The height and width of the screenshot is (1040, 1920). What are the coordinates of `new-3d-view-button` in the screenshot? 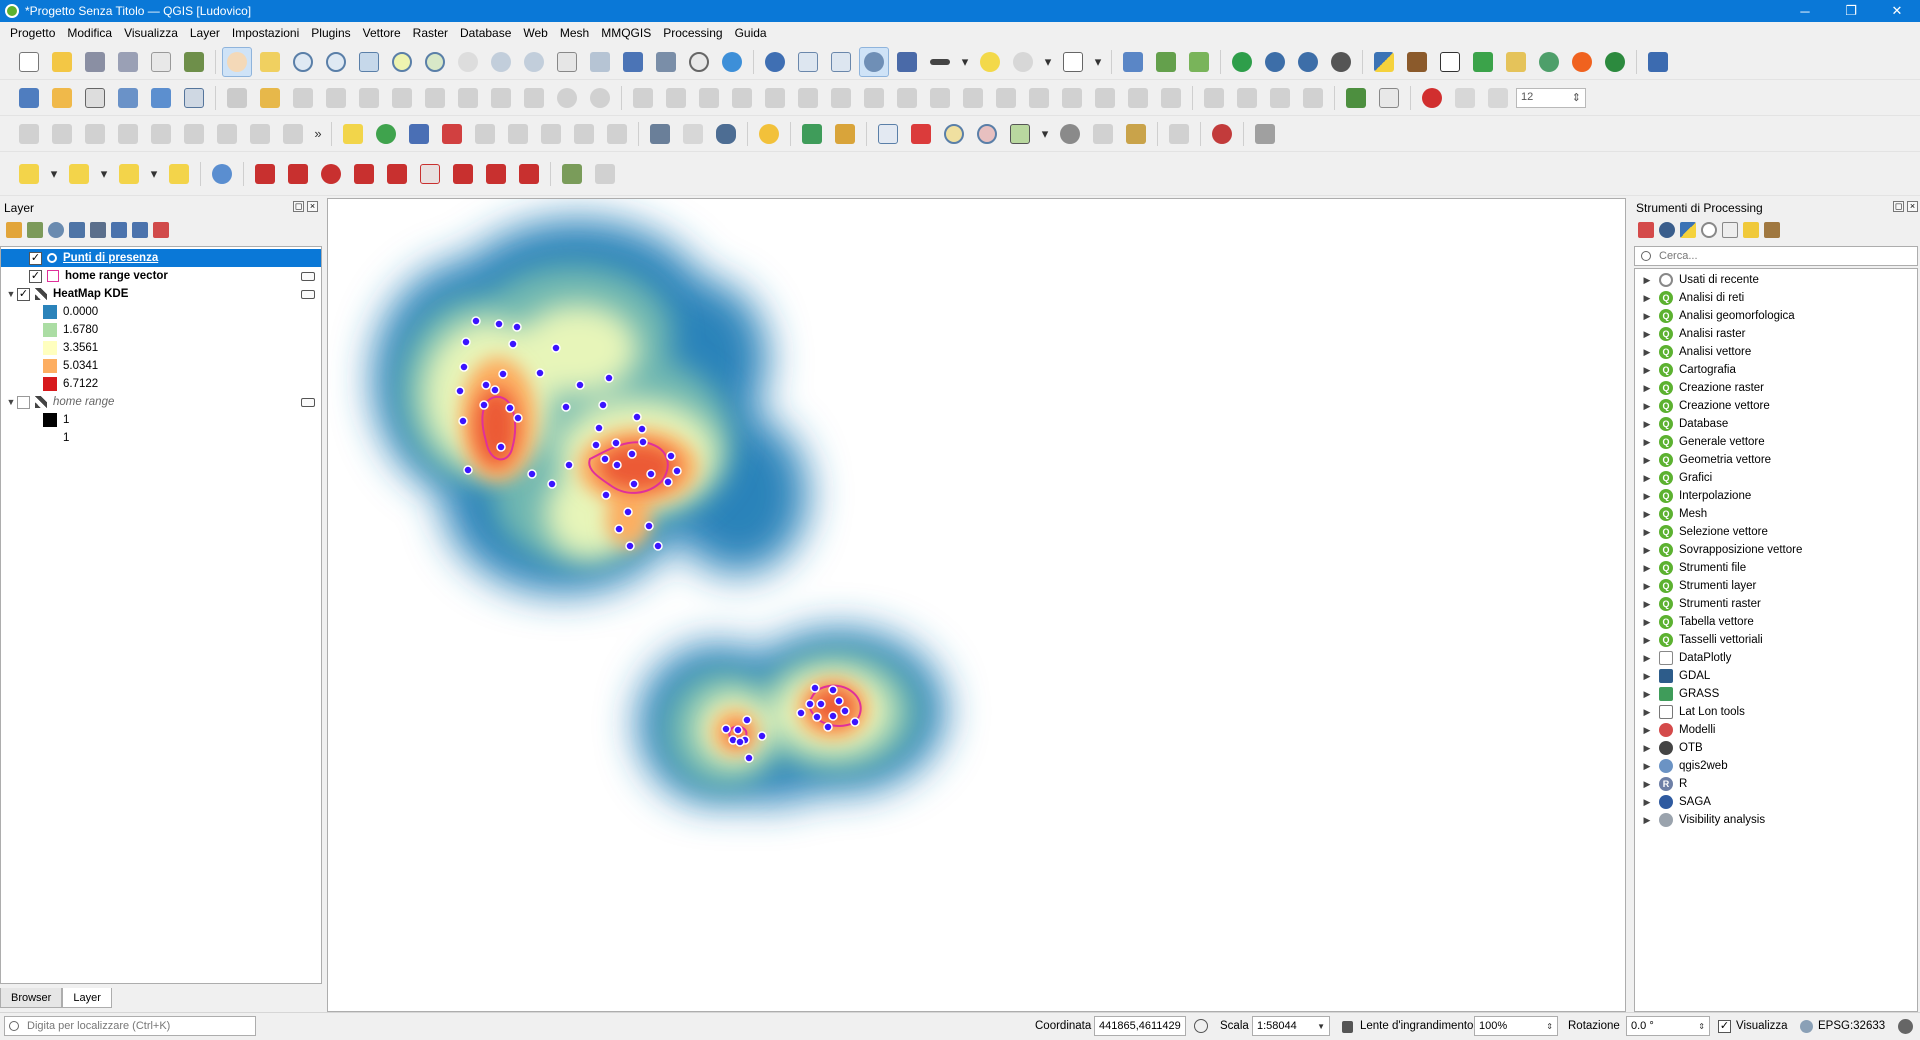 It's located at (600, 62).